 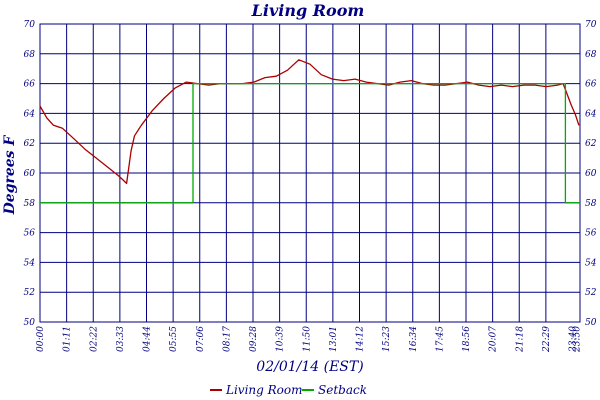 What do you see at coordinates (41, 339) in the screenshot?
I see `x-tick-label: 00:00` at bounding box center [41, 339].